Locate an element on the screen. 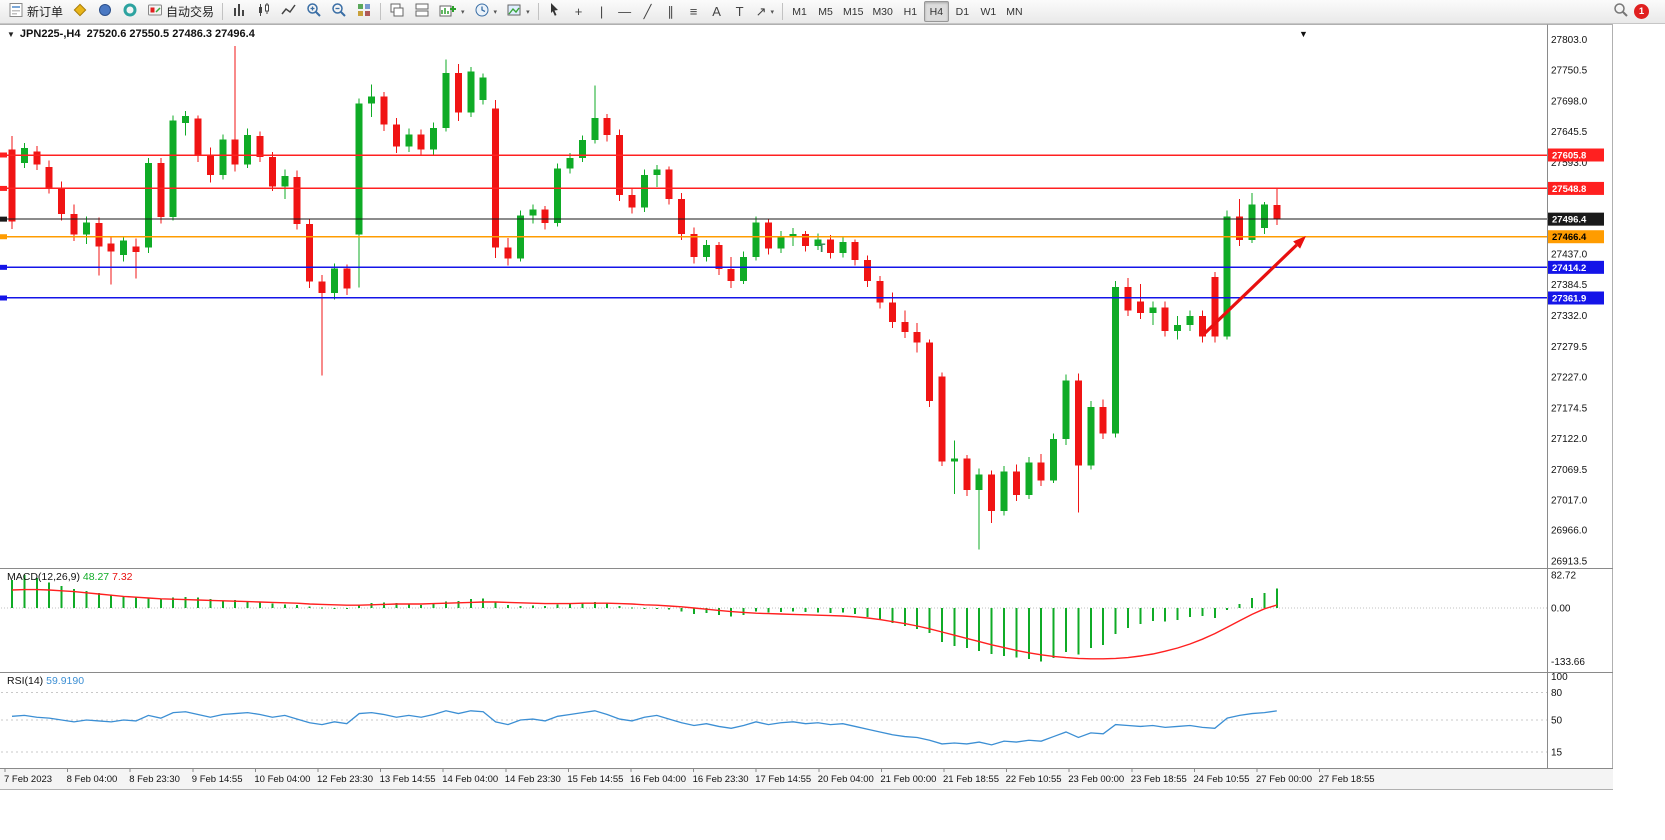 The width and height of the screenshot is (1665, 840). zoom-in-button is located at coordinates (314, 11).